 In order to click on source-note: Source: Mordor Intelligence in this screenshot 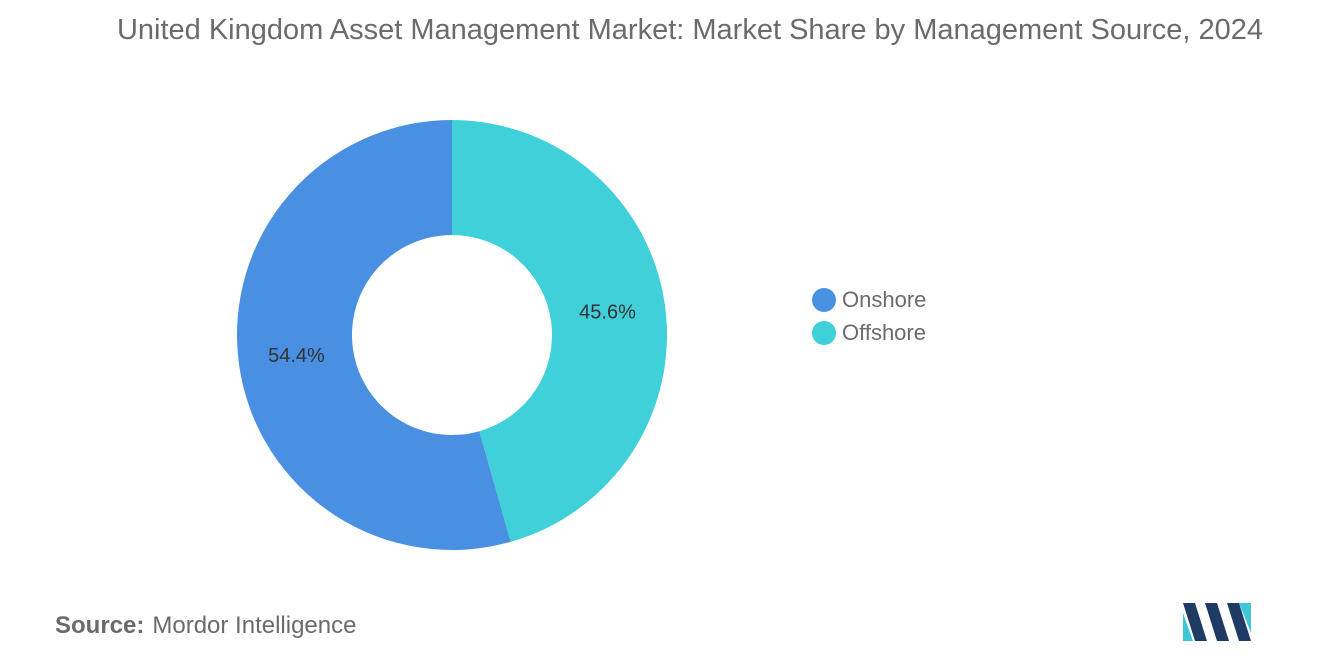, I will do `click(205, 626)`.